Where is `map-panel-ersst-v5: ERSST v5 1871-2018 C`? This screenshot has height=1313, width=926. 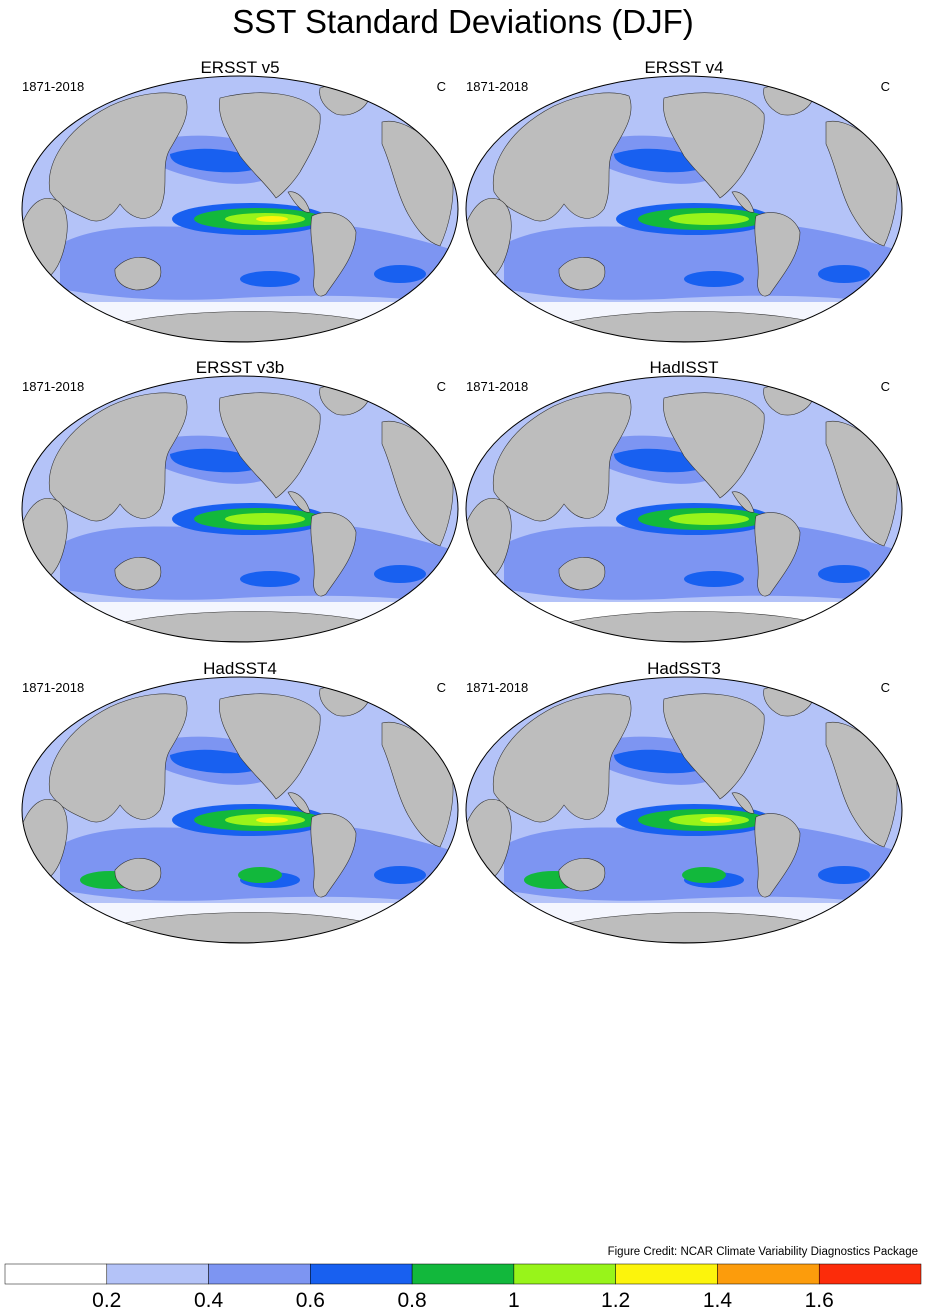 map-panel-ersst-v5: ERSST v5 1871-2018 C is located at coordinates (240, 203).